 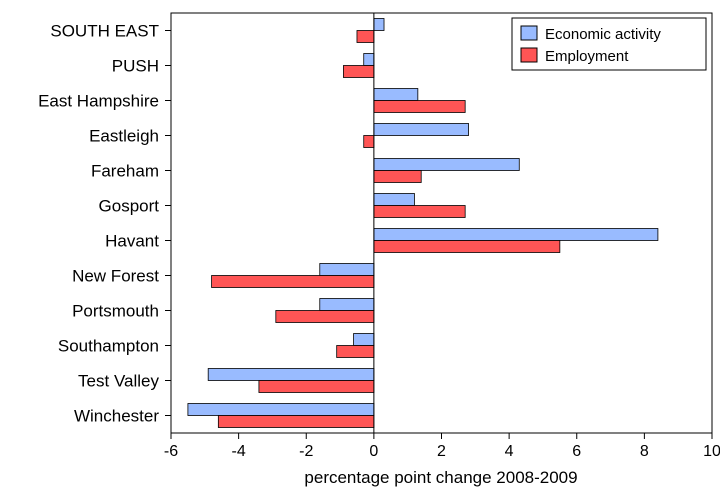 What do you see at coordinates (104, 31) in the screenshot?
I see `y-tick-label: SOUTH EAST` at bounding box center [104, 31].